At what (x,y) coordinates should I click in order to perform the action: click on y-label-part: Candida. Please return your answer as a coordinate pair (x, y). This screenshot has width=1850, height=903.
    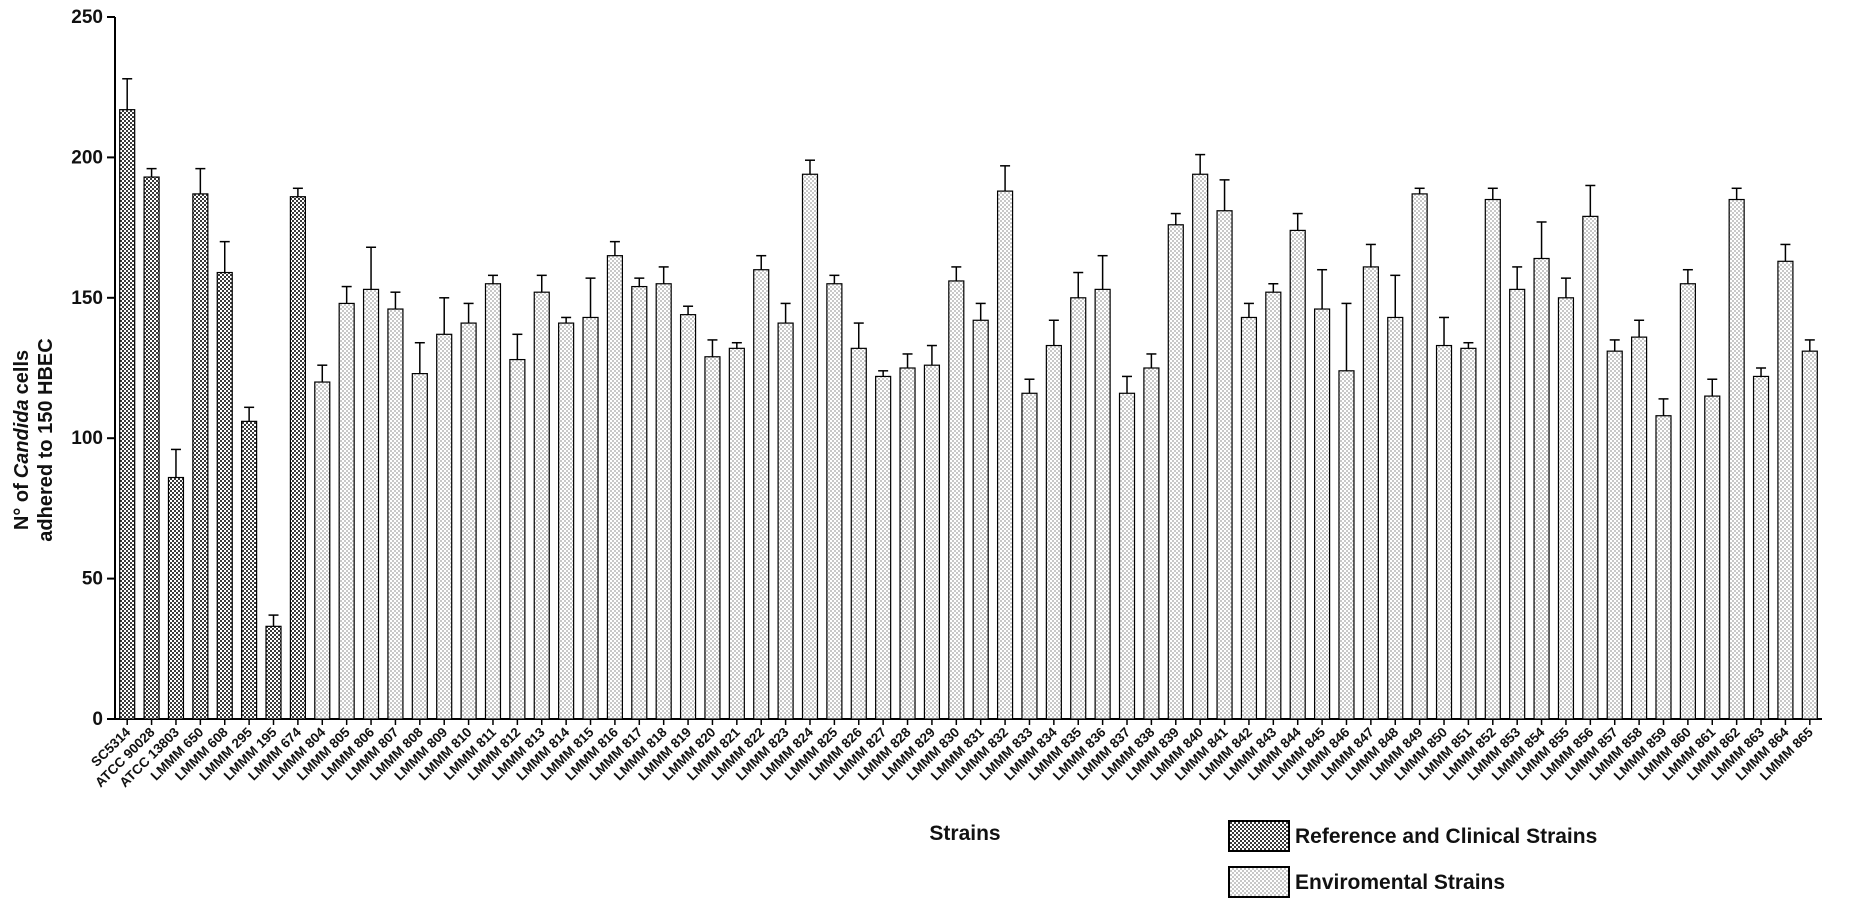
    Looking at the image, I should click on (22, 438).